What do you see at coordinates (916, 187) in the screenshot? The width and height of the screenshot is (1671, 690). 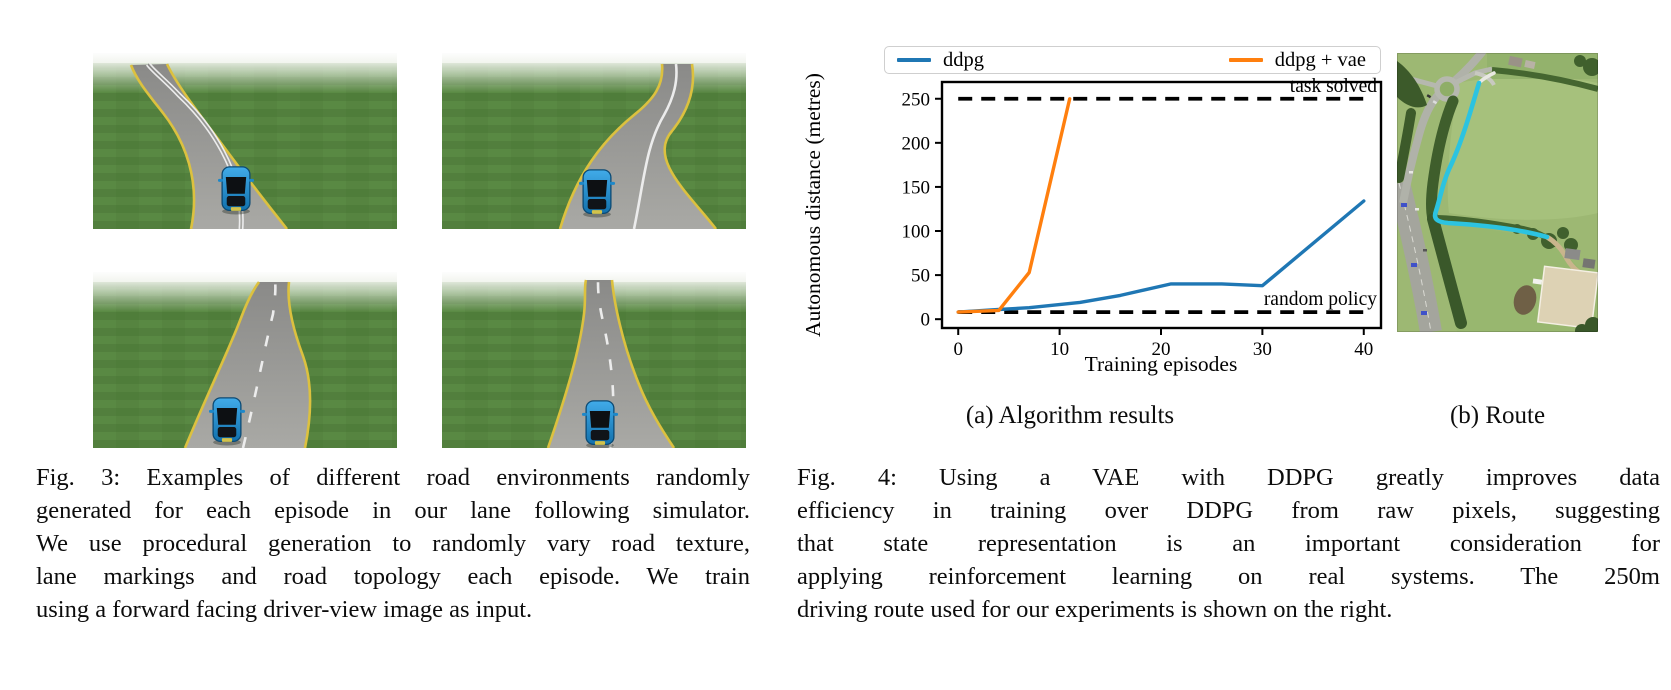 I see `y-tick-label: 150` at bounding box center [916, 187].